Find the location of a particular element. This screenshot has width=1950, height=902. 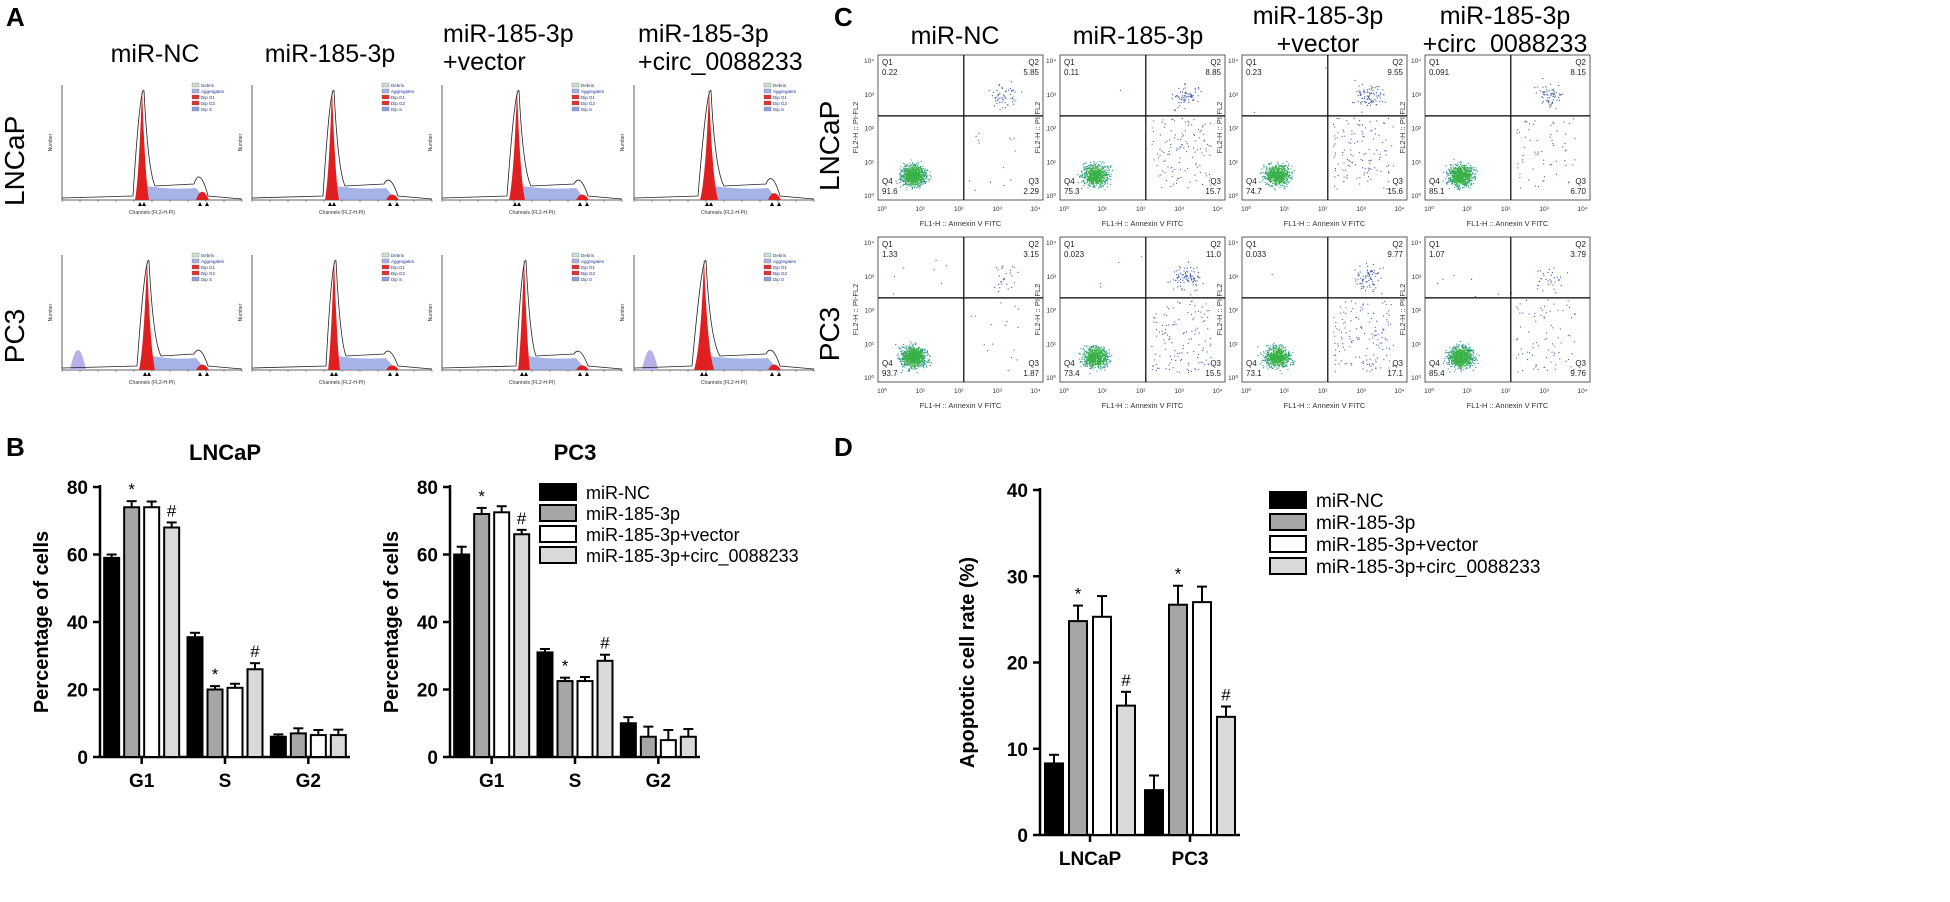

histogram-outline is located at coordinates (152, 145).